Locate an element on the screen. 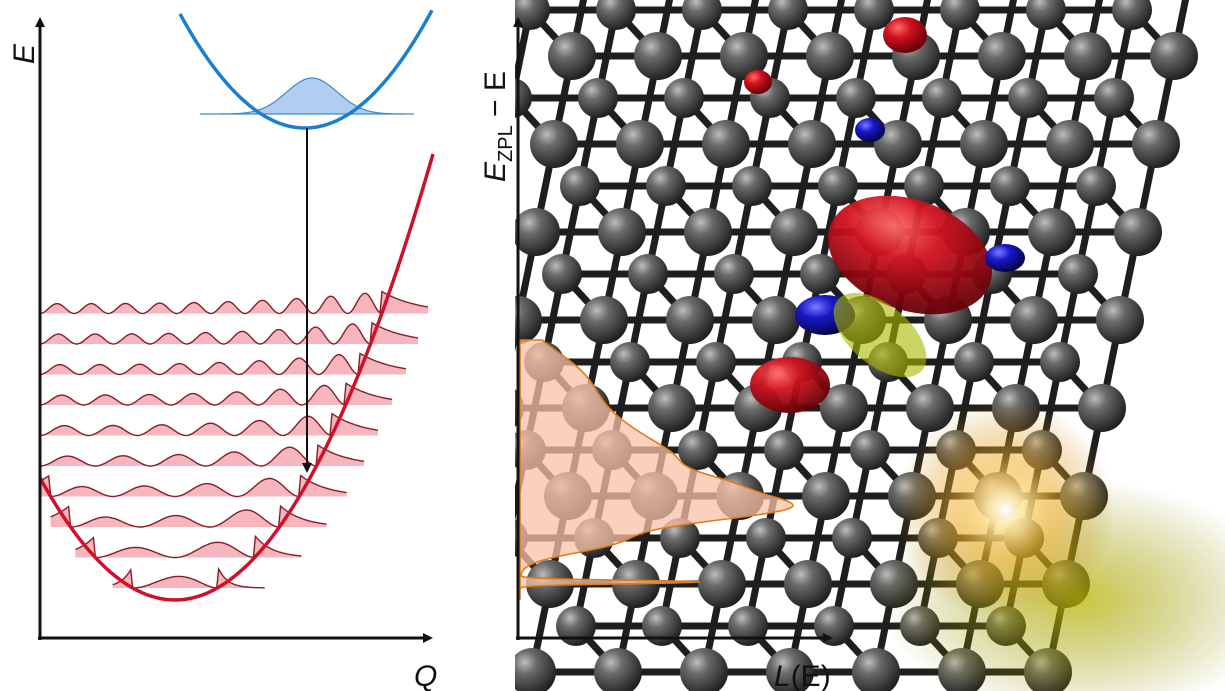 This screenshot has height=691, width=1225. defect-orbital-blue-right is located at coordinates (1005, 258).